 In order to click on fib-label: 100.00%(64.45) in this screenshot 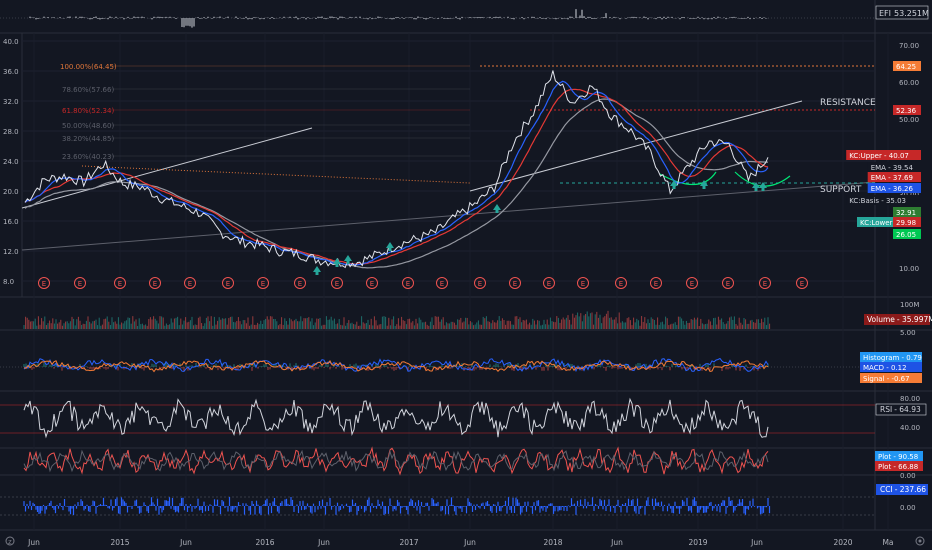, I will do `click(88, 67)`.